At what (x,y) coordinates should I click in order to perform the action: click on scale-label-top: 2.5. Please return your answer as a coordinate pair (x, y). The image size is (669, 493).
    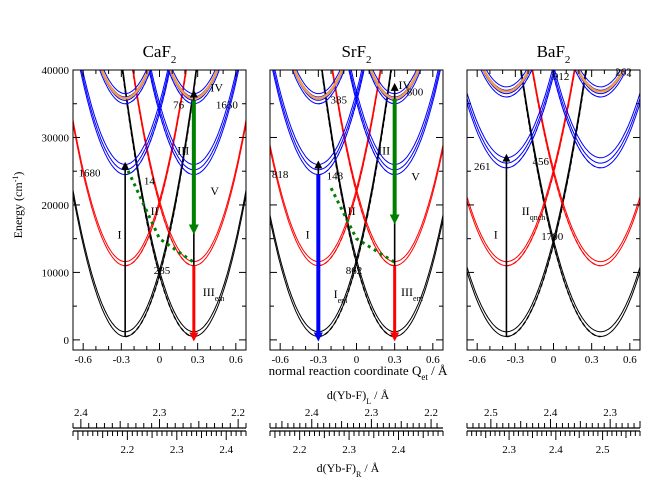
    Looking at the image, I should click on (491, 413).